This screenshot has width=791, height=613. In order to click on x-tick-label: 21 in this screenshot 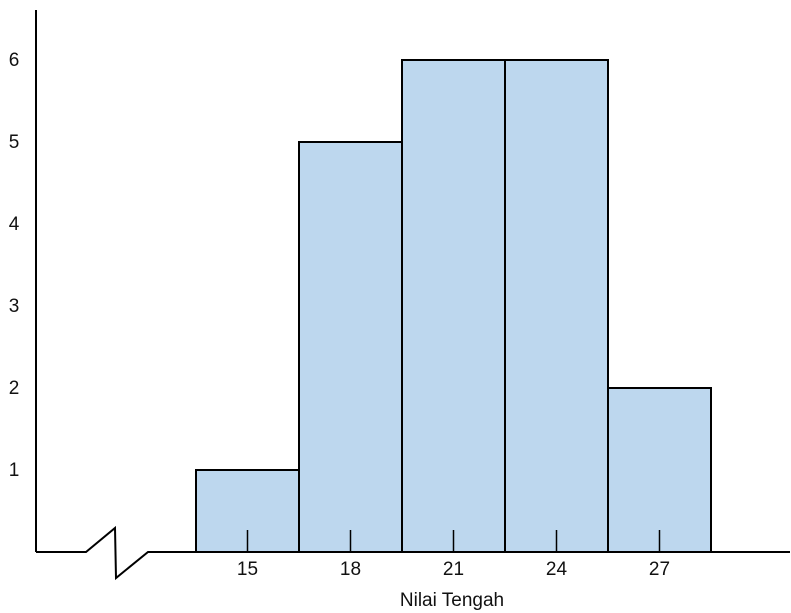, I will do `click(453, 569)`.